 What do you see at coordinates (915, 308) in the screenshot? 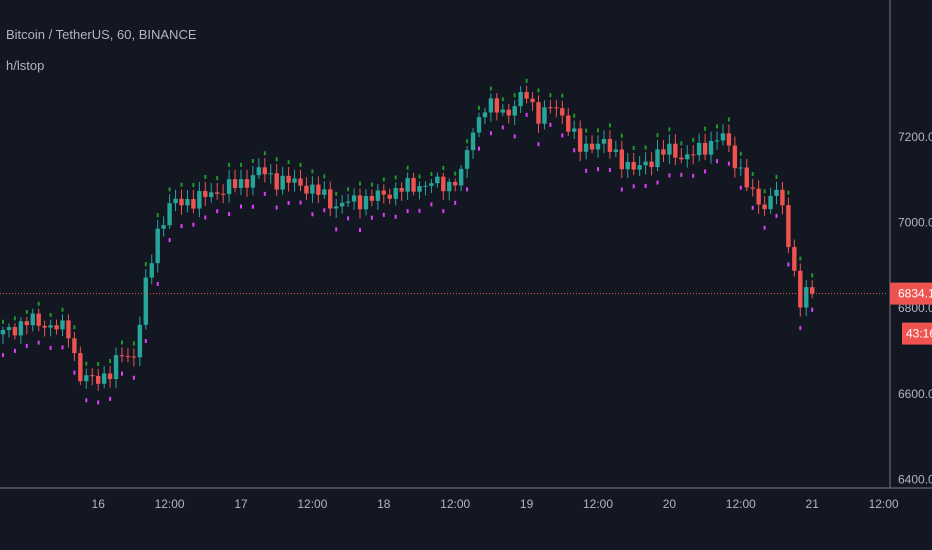
I see `price-axis: 6400.00 6600.00 6800.00 7000.00 7200.00` at bounding box center [915, 308].